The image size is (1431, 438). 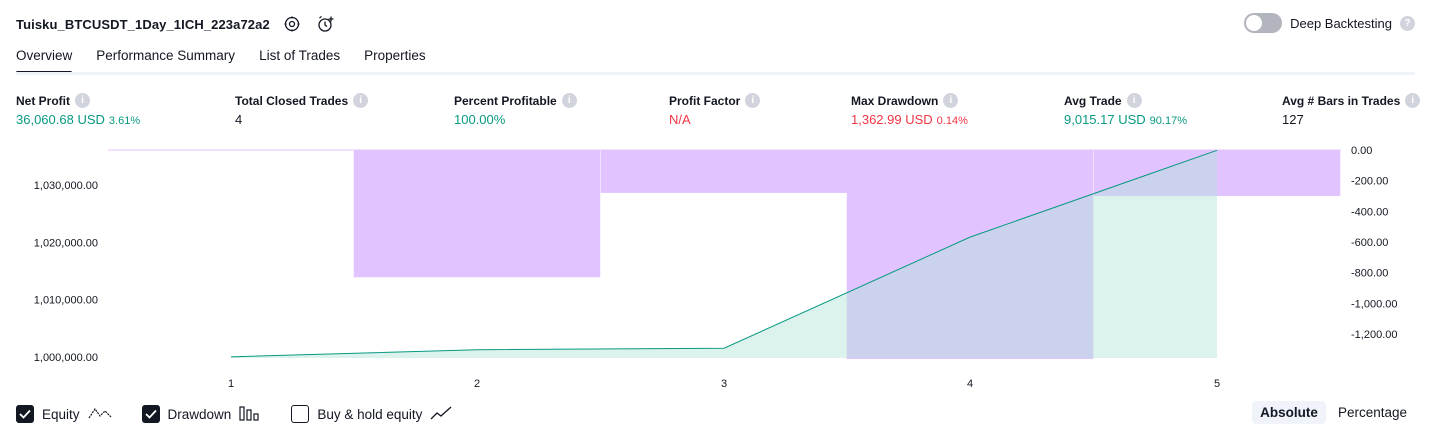 I want to click on metric-value: 9,015.17 USD, so click(x=1105, y=119).